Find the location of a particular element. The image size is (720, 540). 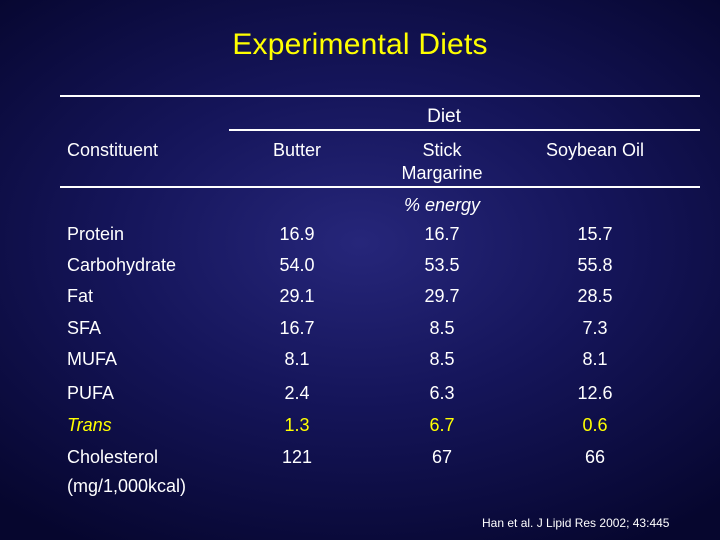

cell-sfa-butter: 16.7 is located at coordinates (297, 328).